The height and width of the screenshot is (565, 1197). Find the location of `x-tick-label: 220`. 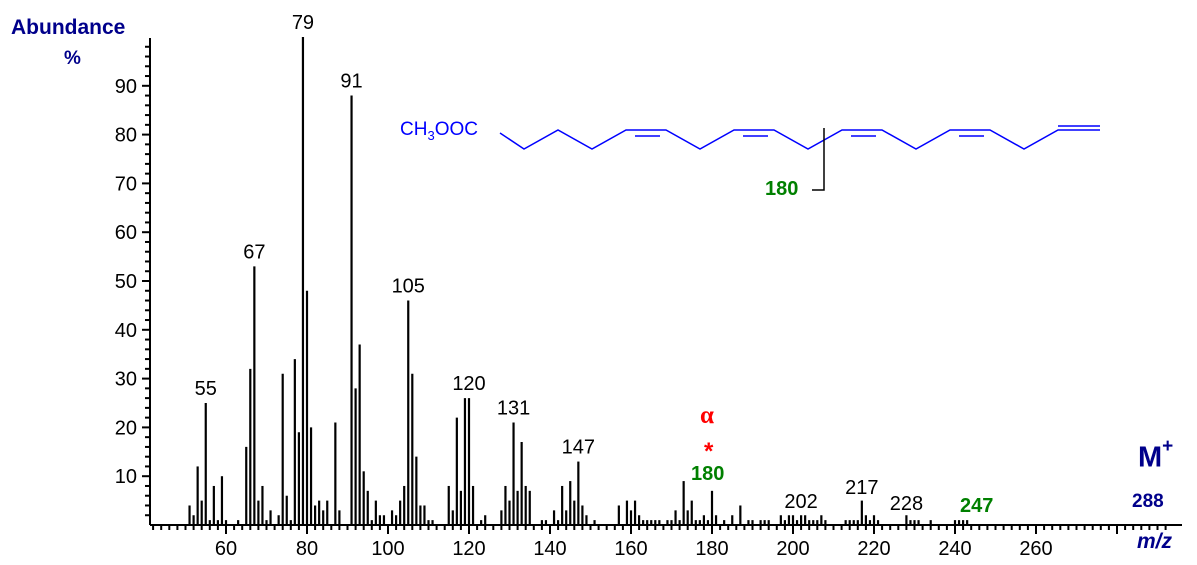

x-tick-label: 220 is located at coordinates (873, 549).